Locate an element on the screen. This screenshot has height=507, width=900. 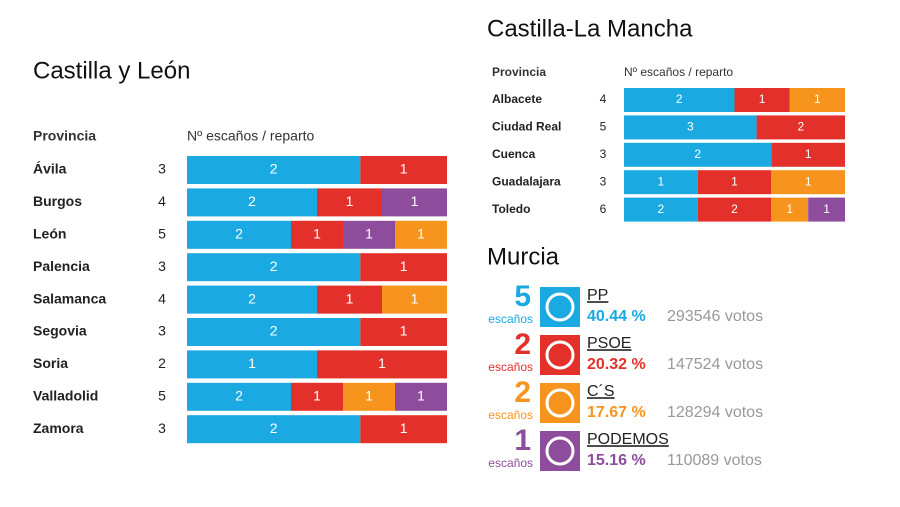
party-votes: 147524 votos is located at coordinates (715, 364).